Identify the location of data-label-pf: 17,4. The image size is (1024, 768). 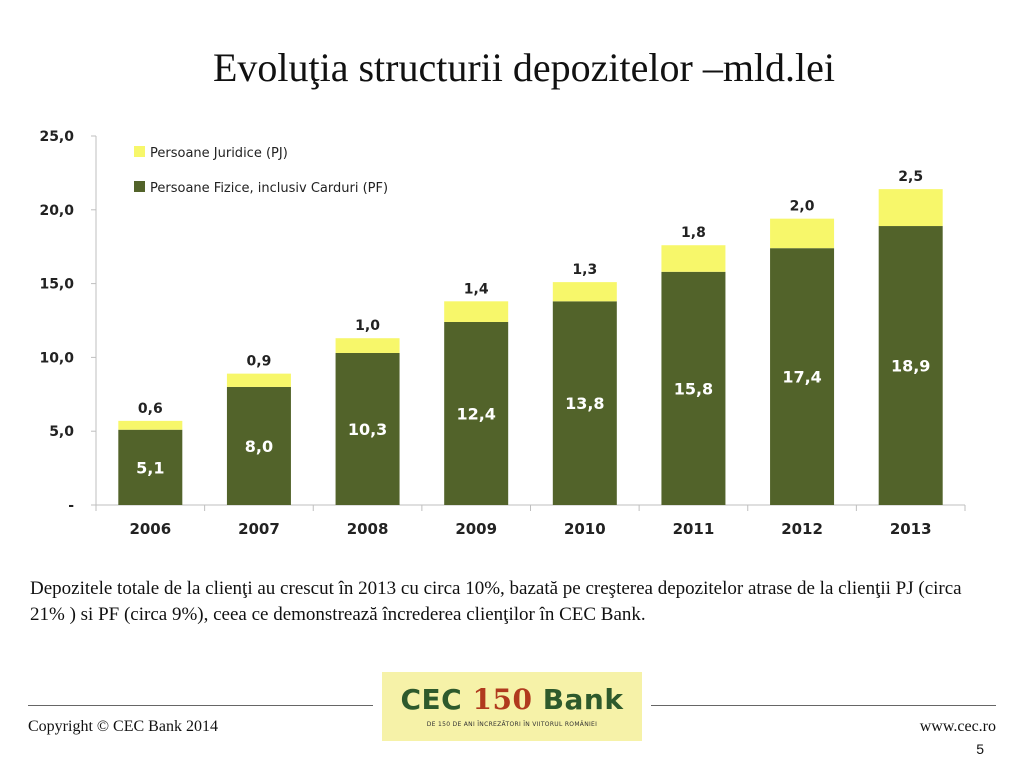
(801, 377).